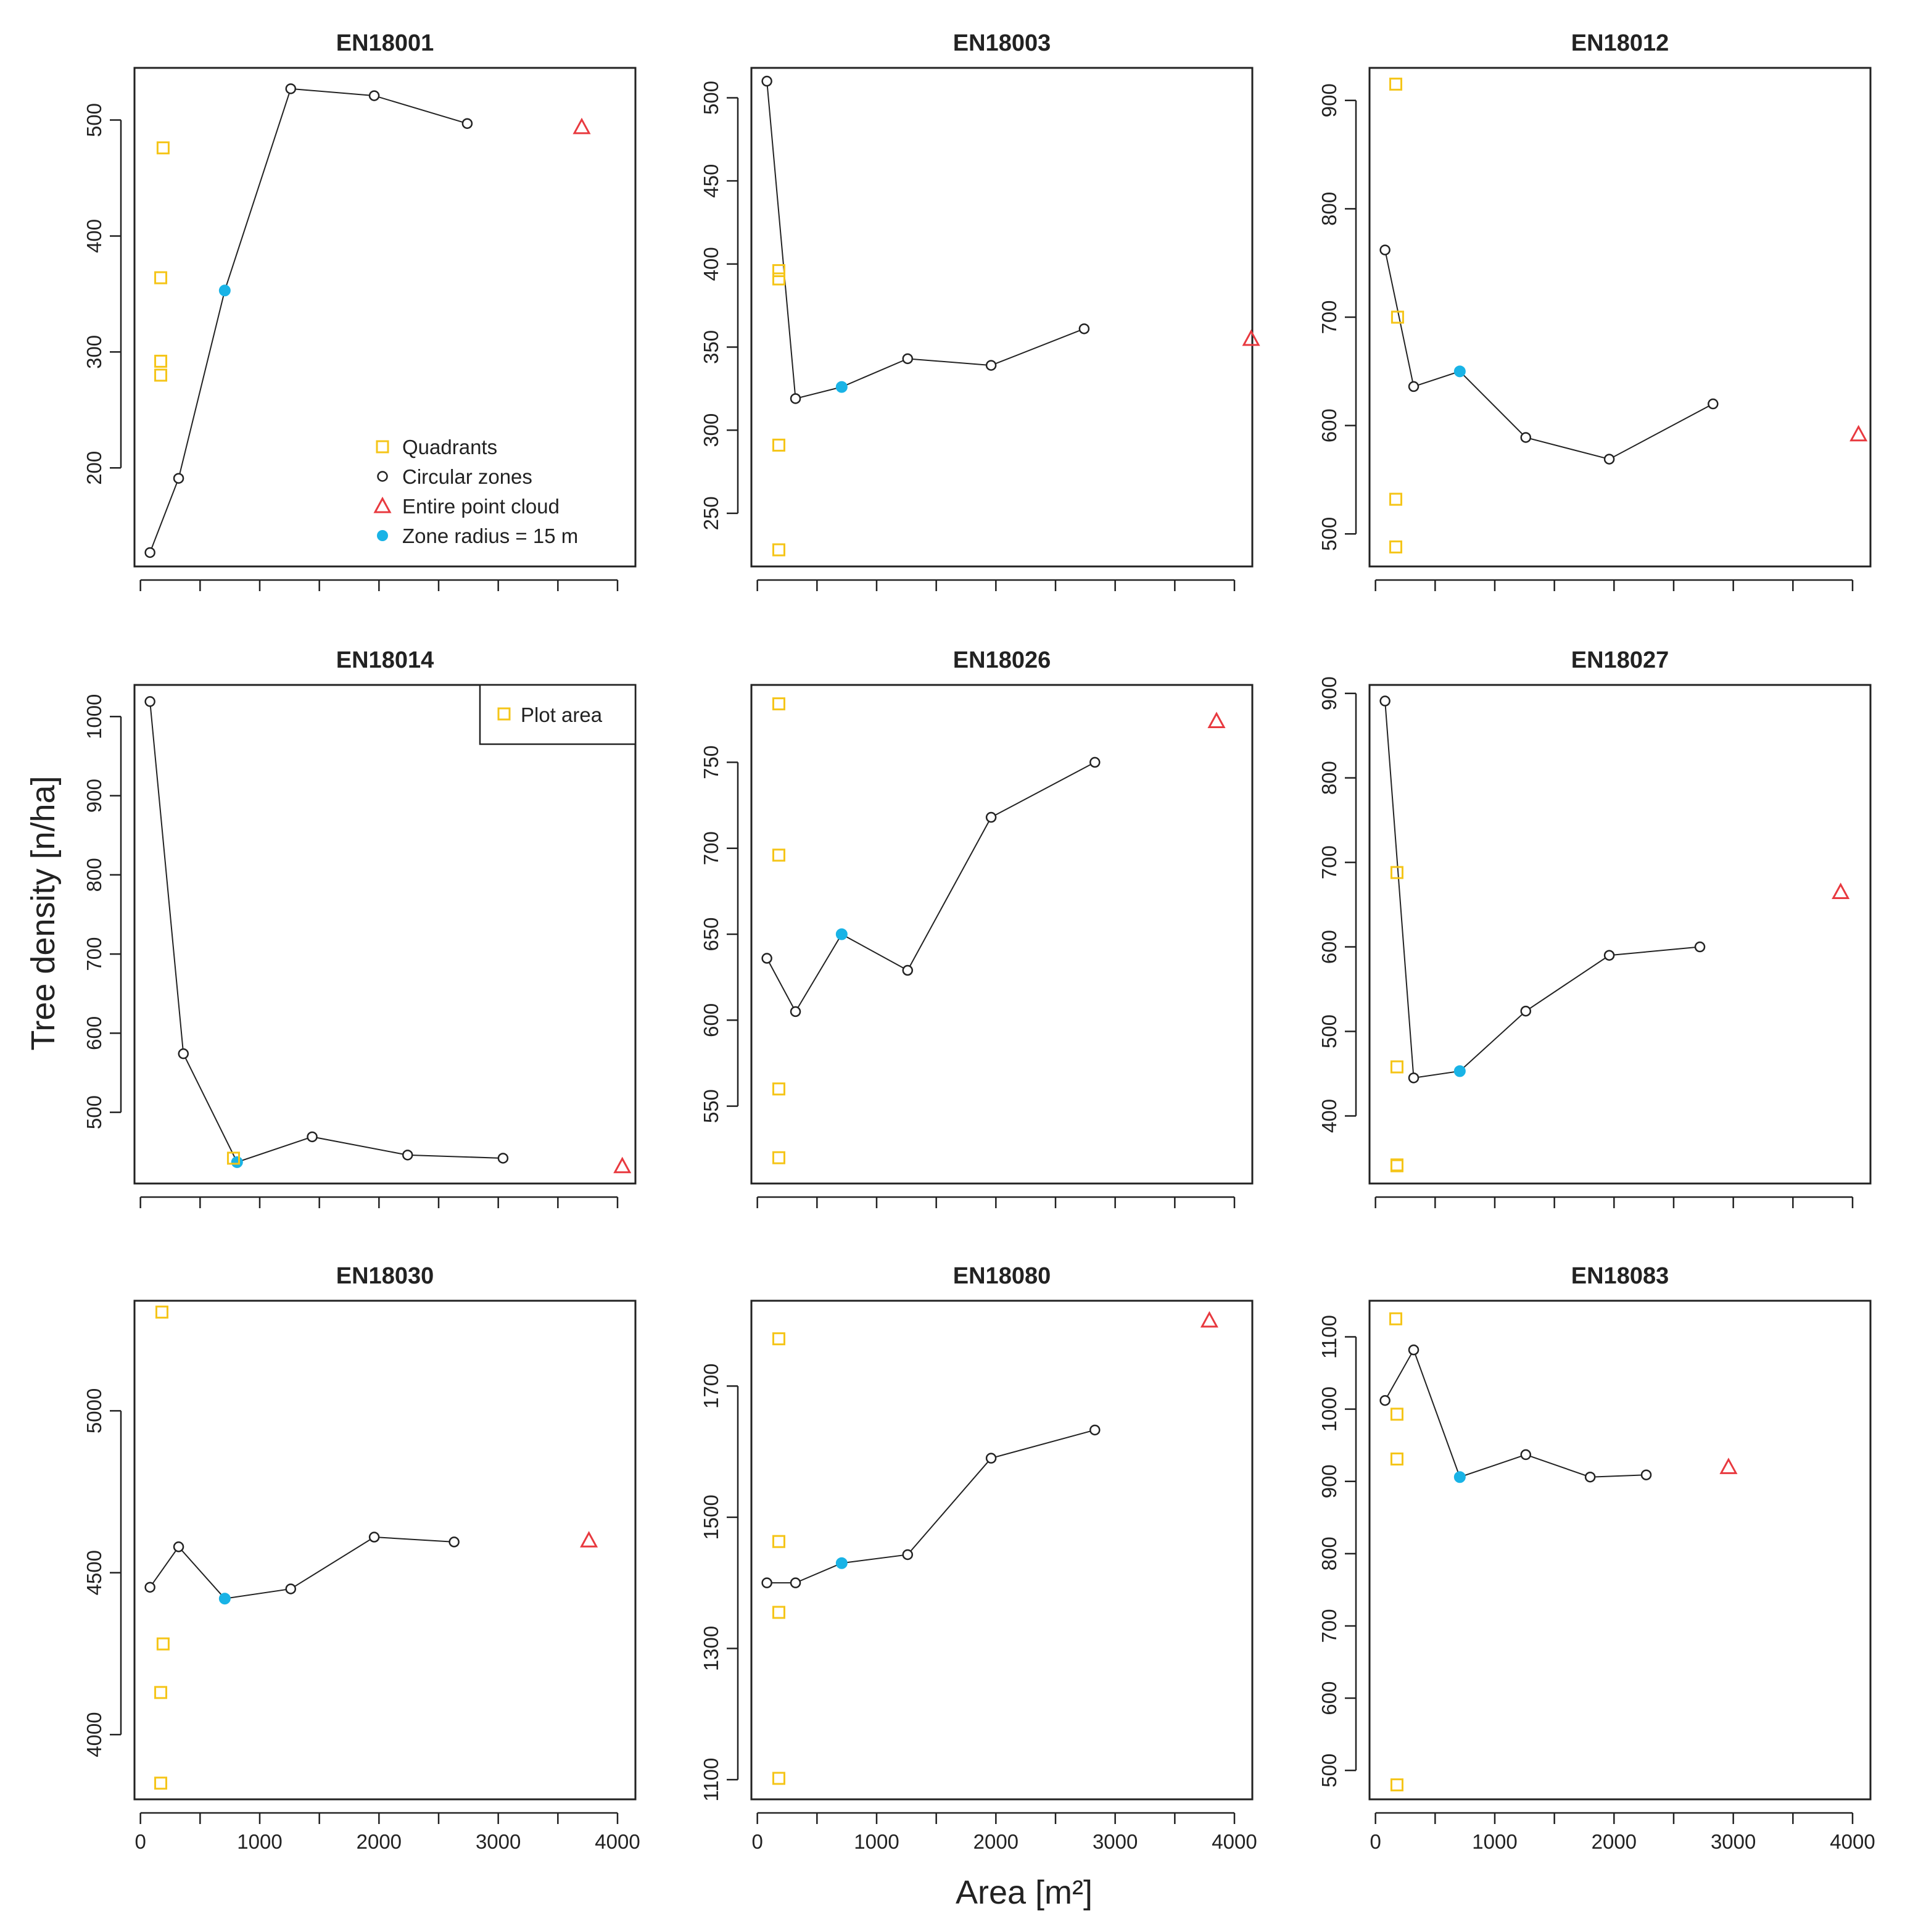 The height and width of the screenshot is (1932, 1905). I want to click on legend-label: Zone radius = 15 m, so click(490, 535).